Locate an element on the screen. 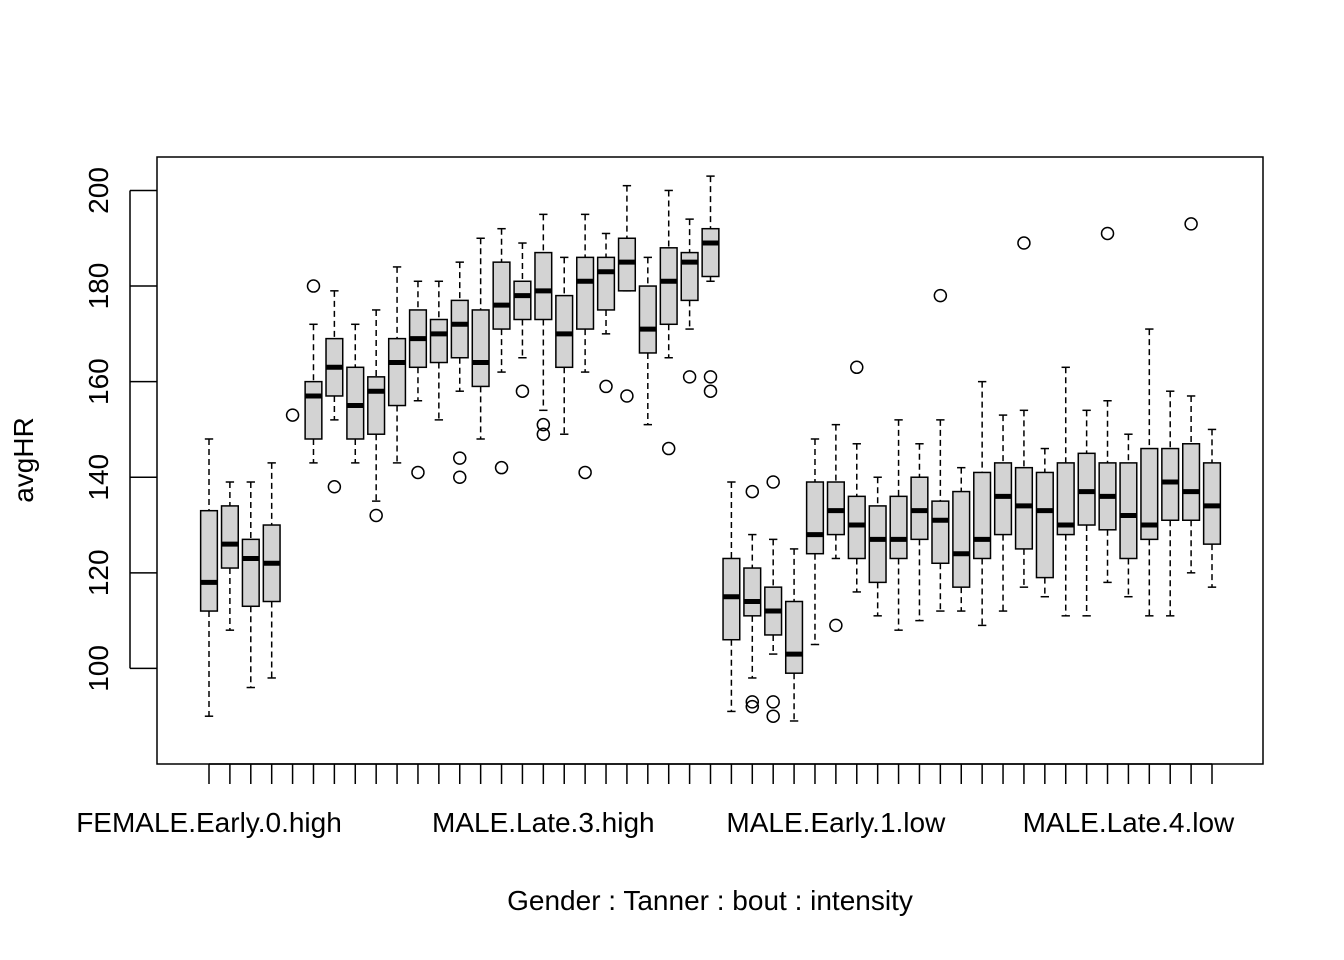  y-tick-label: 120 is located at coordinates (98, 572).